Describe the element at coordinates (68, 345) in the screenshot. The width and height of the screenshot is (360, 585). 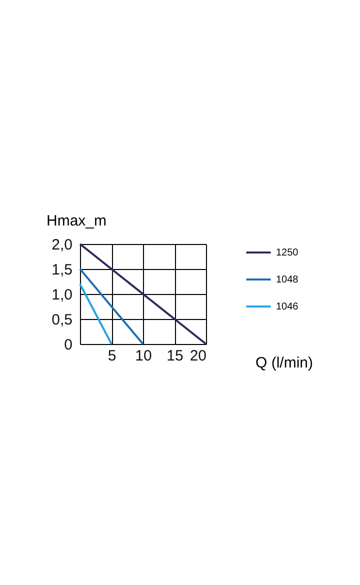
I see `y-tick-label: 0` at that location.